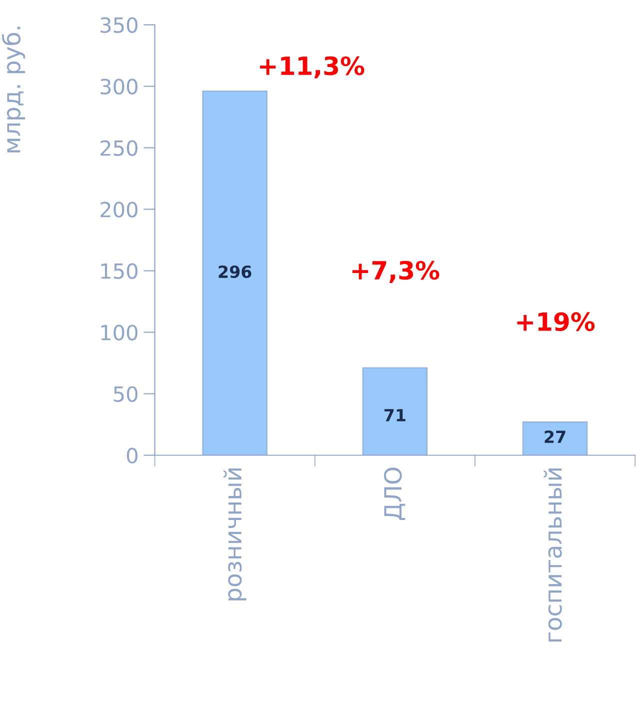 This screenshot has width=637, height=708. I want to click on data-label: 71, so click(395, 415).